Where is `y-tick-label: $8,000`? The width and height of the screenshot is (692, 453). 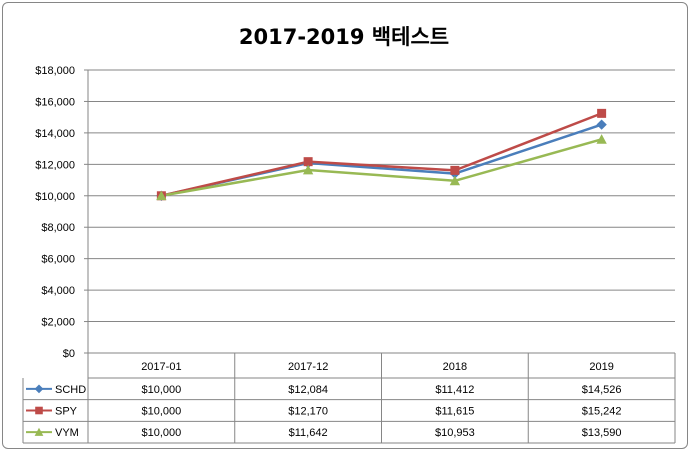
y-tick-label: $8,000 is located at coordinates (58, 228).